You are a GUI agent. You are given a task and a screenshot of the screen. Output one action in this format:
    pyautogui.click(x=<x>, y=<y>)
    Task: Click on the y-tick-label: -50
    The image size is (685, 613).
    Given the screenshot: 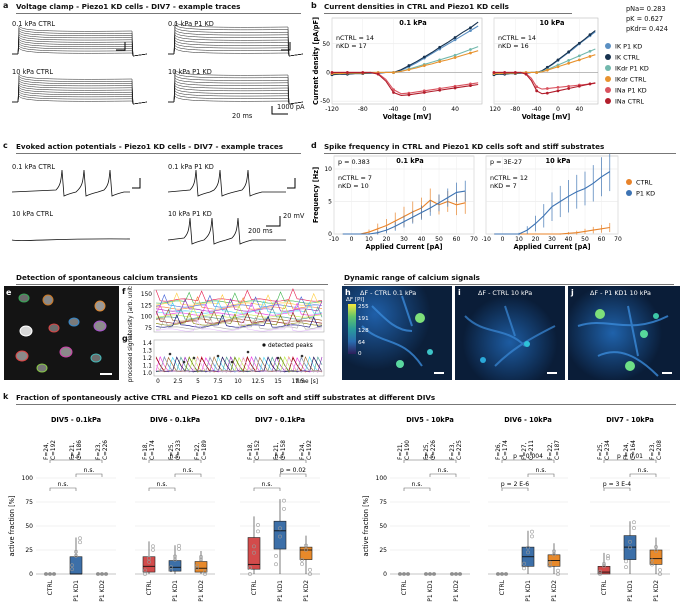 What is the action you would take?
    pyautogui.click(x=325, y=101)
    